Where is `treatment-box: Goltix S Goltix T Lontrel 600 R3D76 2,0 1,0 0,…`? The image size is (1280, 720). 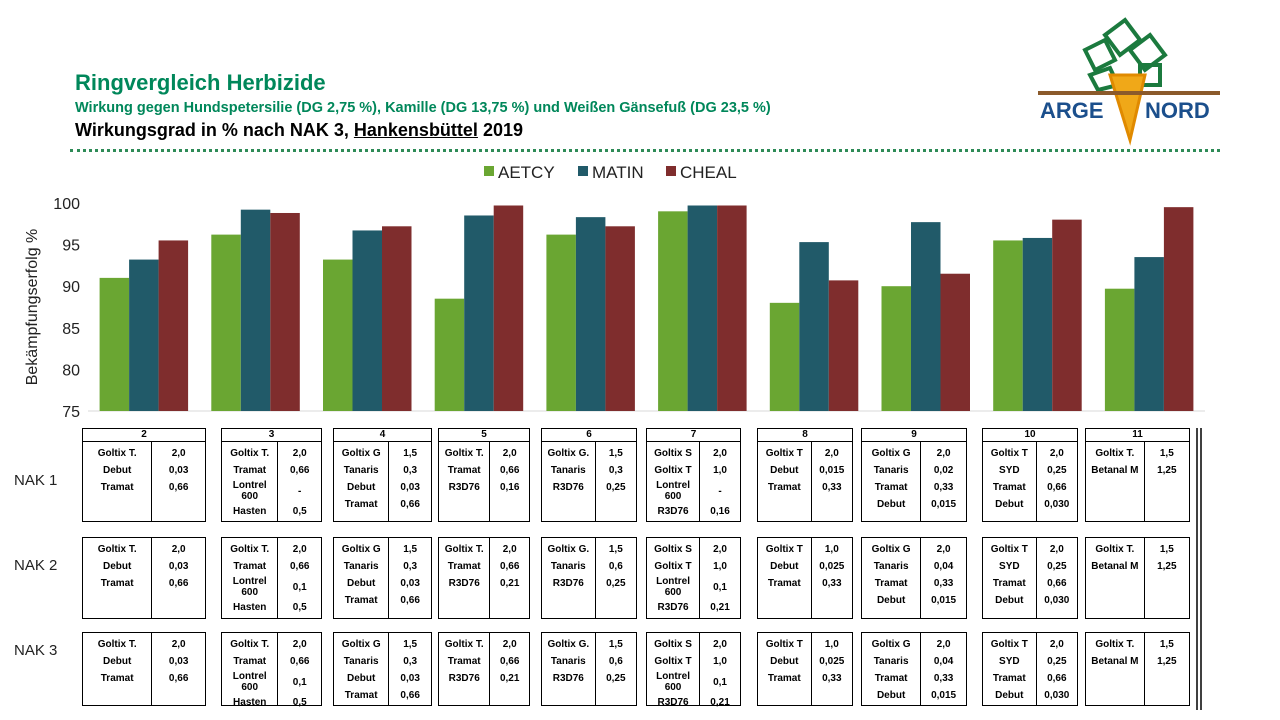
treatment-box: Goltix S Goltix T Lontrel 600 R3D76 2,0 1,0 0,… is located at coordinates (693, 578).